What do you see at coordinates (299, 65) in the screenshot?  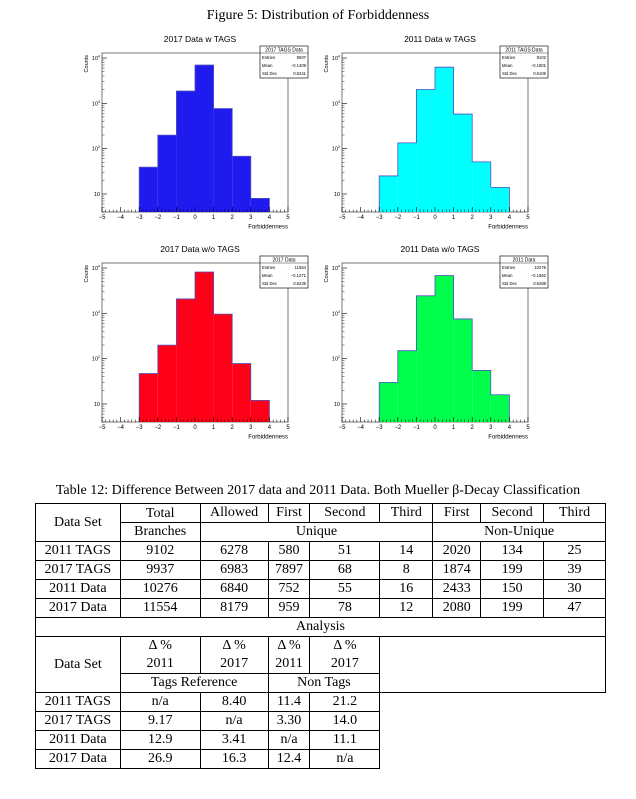 I see `stats-value: −0.1409` at bounding box center [299, 65].